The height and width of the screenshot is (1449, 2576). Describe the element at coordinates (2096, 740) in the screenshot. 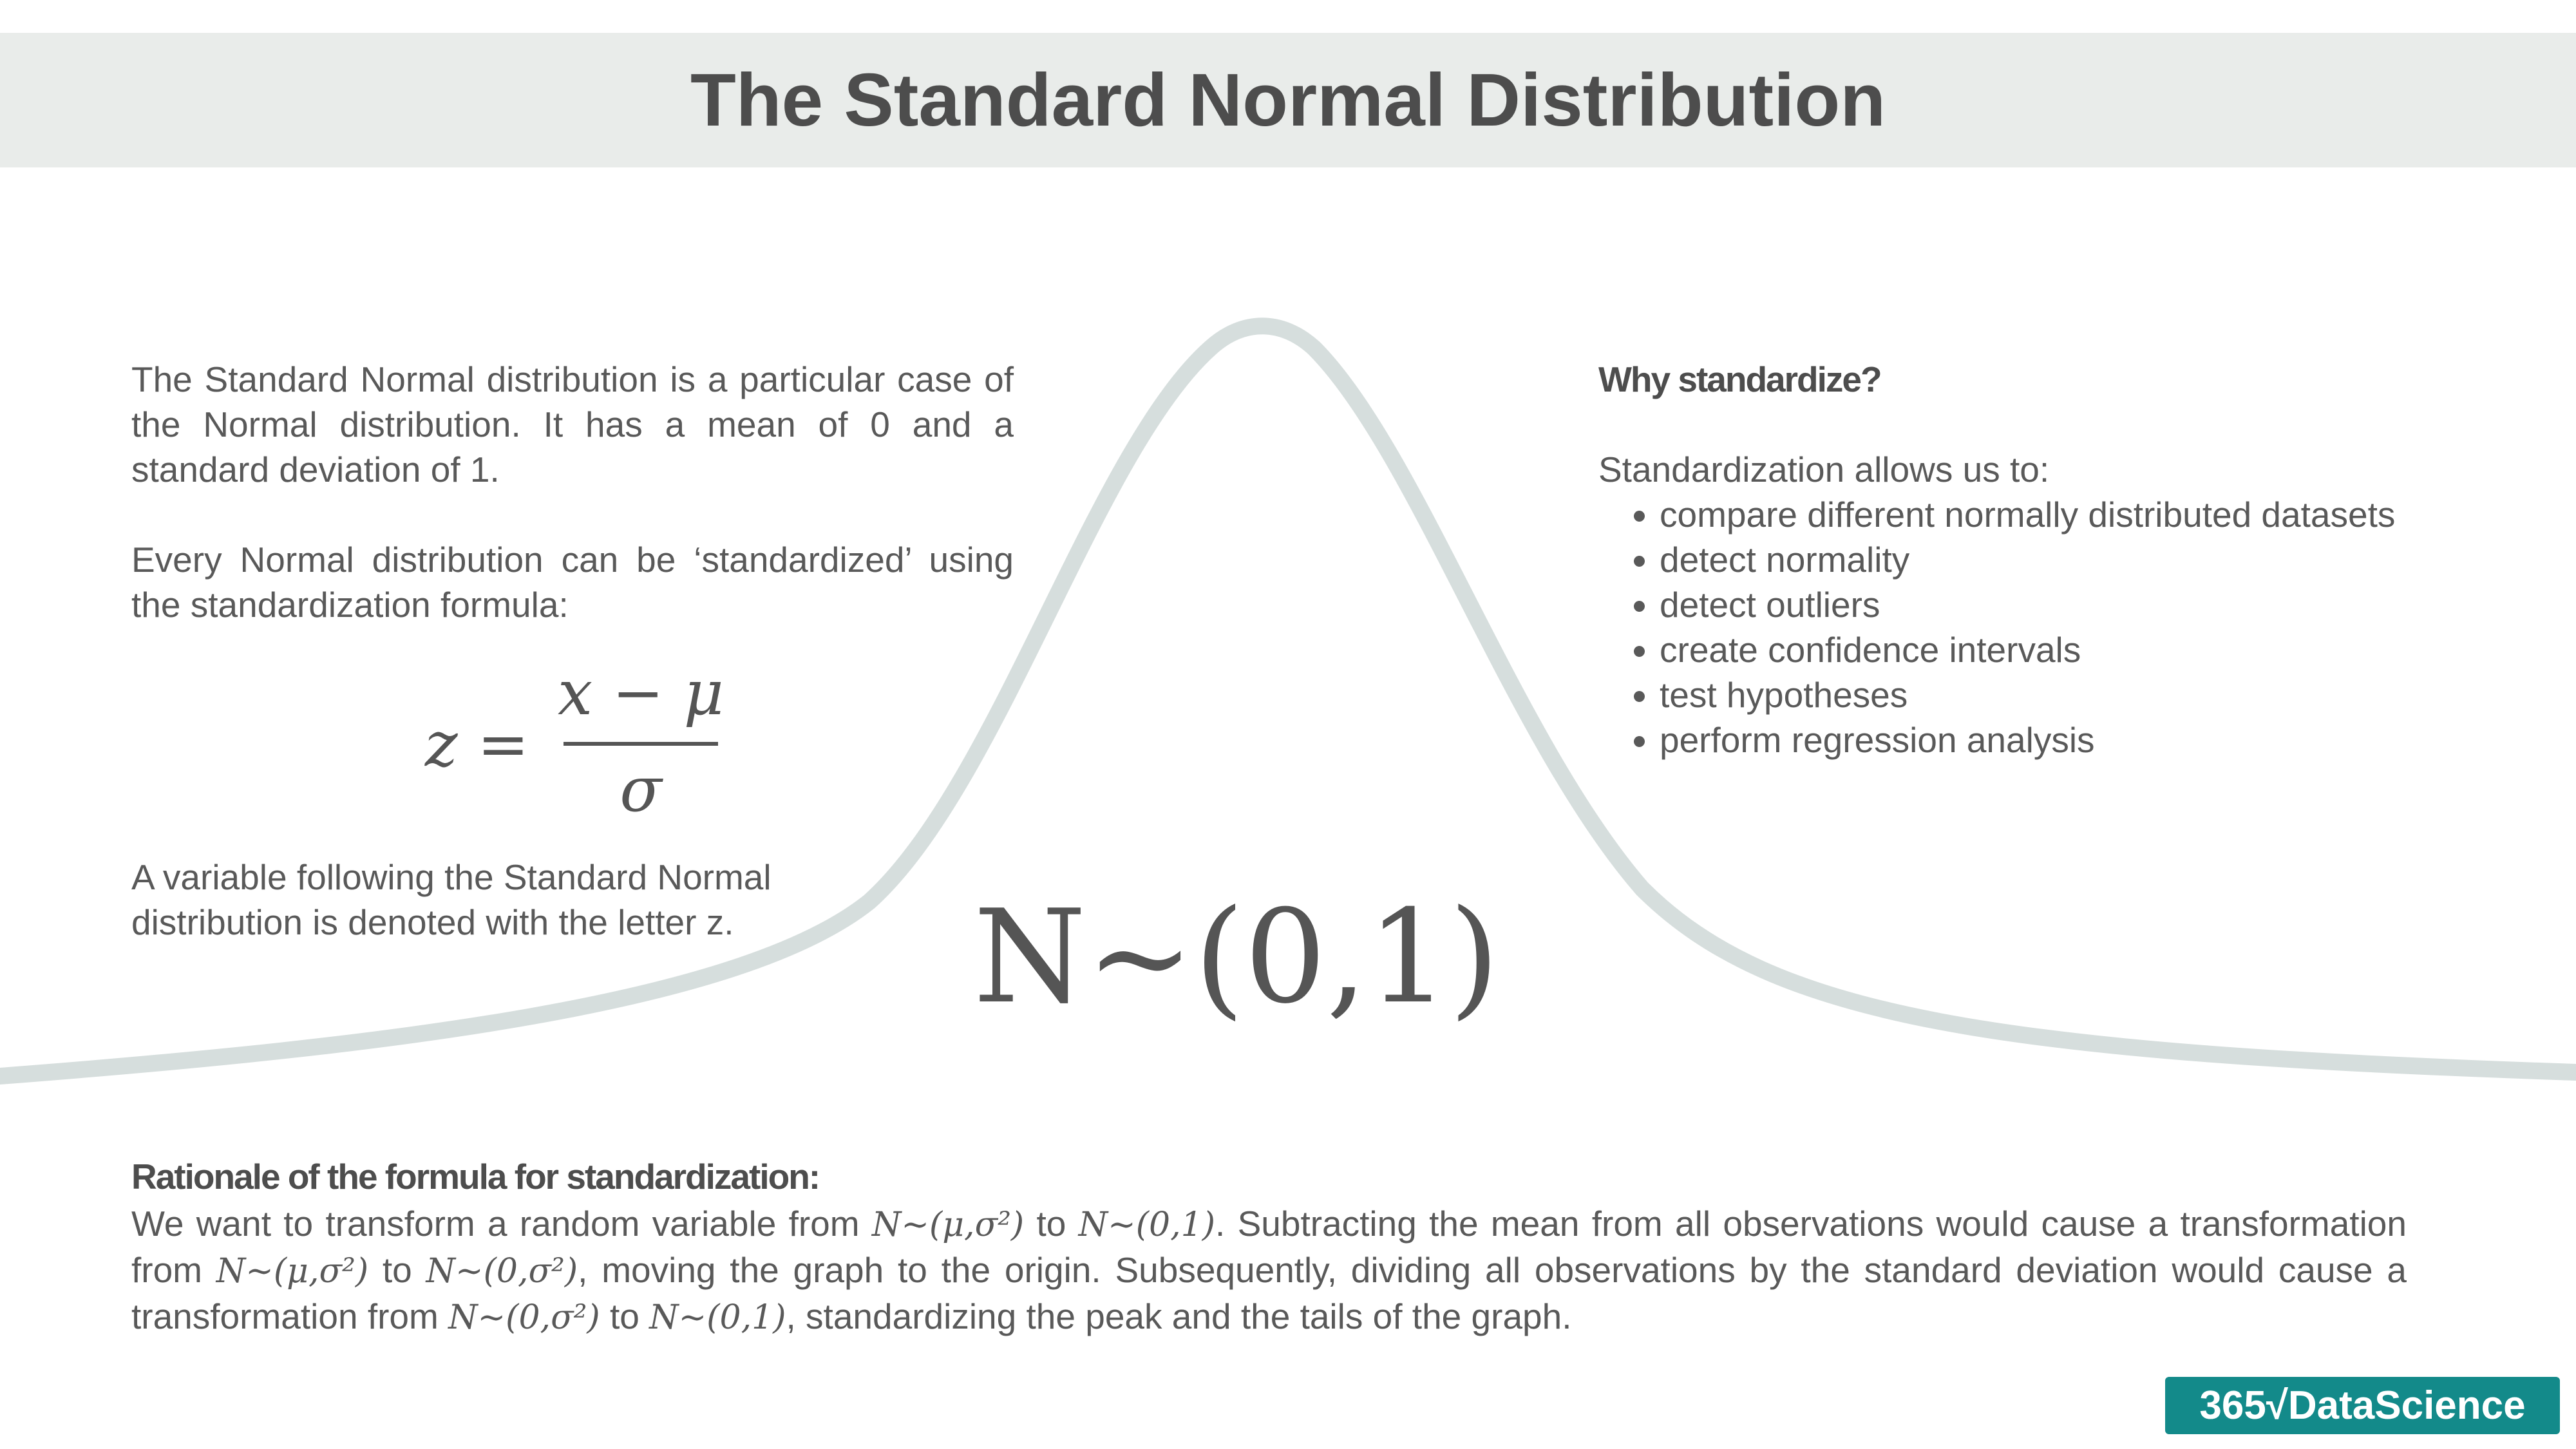

I see `bullet-item: perform regression analysis` at that location.